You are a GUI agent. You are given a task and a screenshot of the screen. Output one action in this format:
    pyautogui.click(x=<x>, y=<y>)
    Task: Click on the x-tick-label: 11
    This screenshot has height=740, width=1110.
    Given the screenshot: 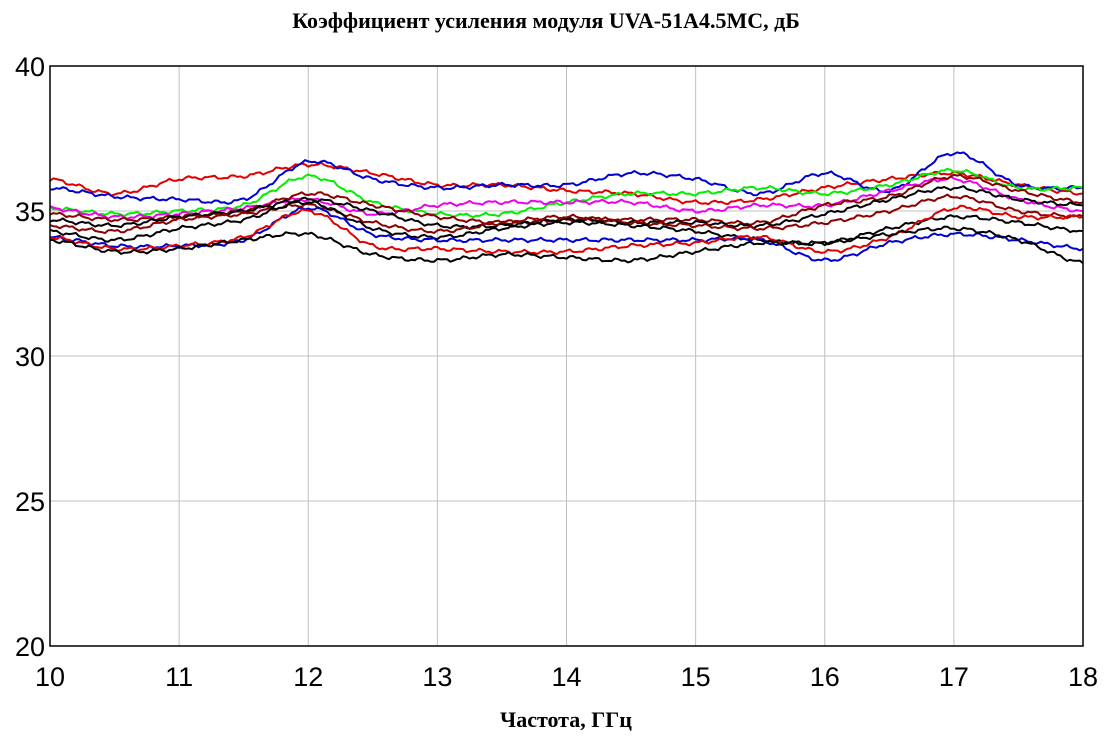 What is the action you would take?
    pyautogui.click(x=179, y=677)
    